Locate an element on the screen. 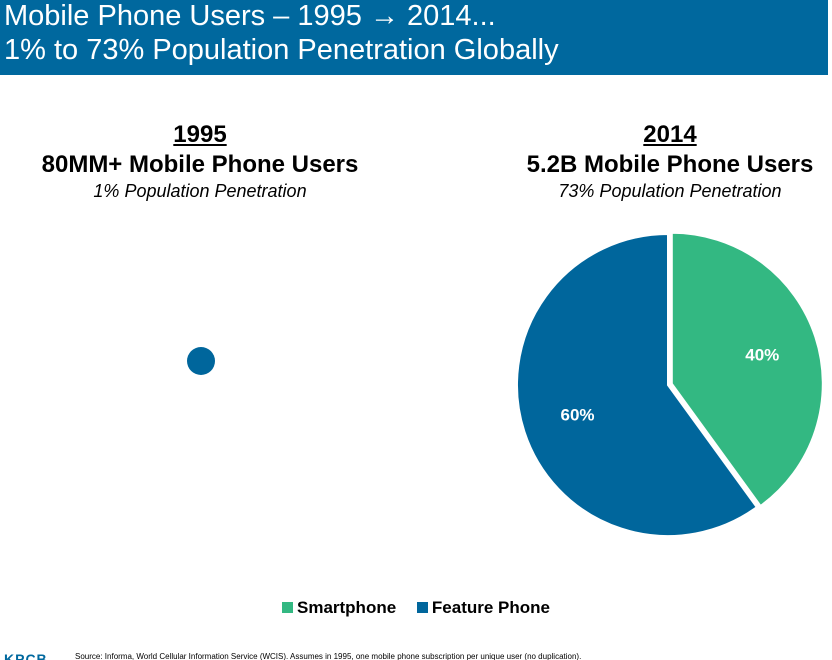 The image size is (832, 660). pie-slice-feature-phone is located at coordinates (637, 384).